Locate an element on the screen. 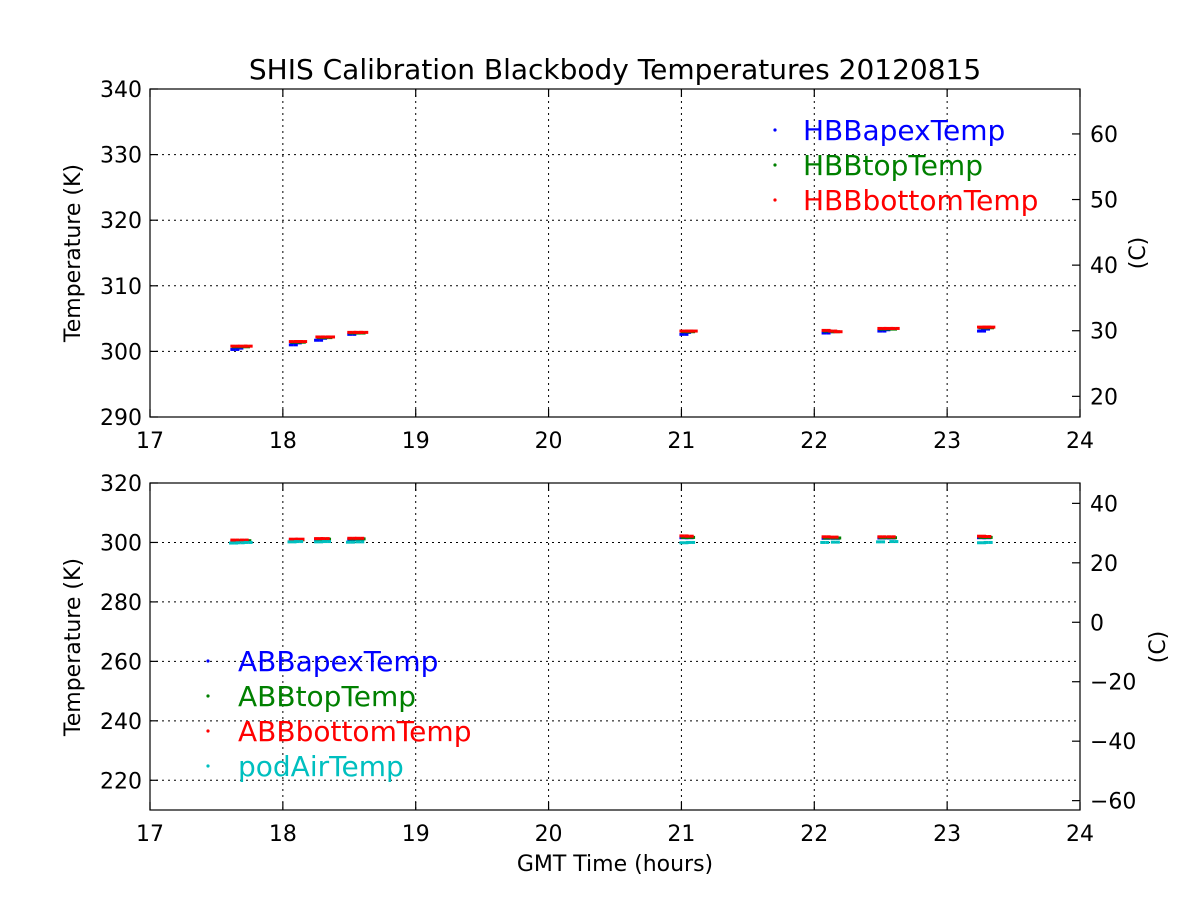 The width and height of the screenshot is (1200, 900). top-right-tick-label: 20 is located at coordinates (1104, 397).